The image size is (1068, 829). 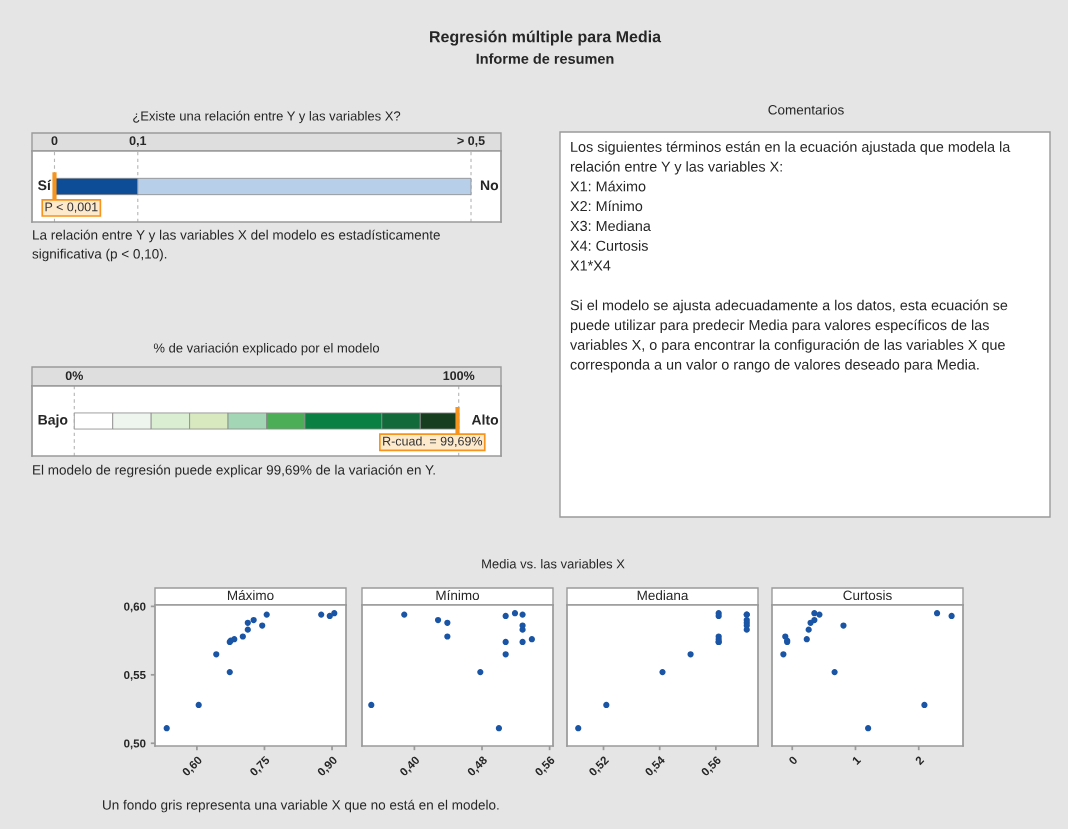 I want to click on y-tick-label: 0,60, so click(x=135, y=607).